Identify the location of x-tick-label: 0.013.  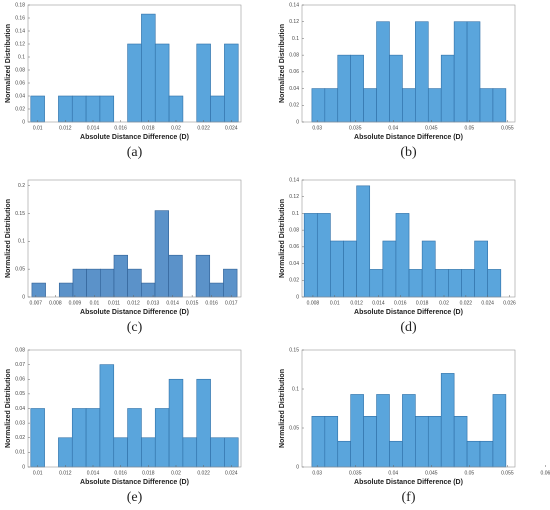
(153, 303).